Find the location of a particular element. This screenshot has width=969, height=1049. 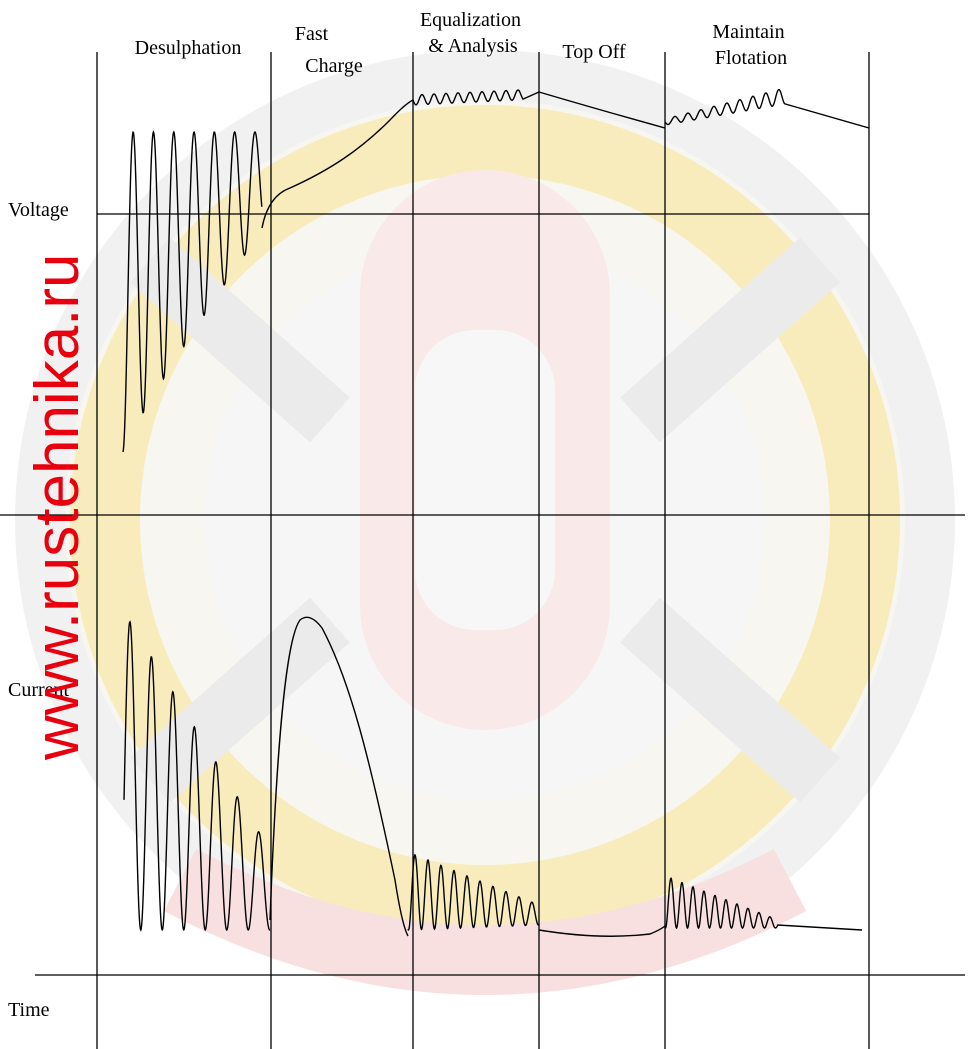

current-top-off-curve is located at coordinates (602, 931).